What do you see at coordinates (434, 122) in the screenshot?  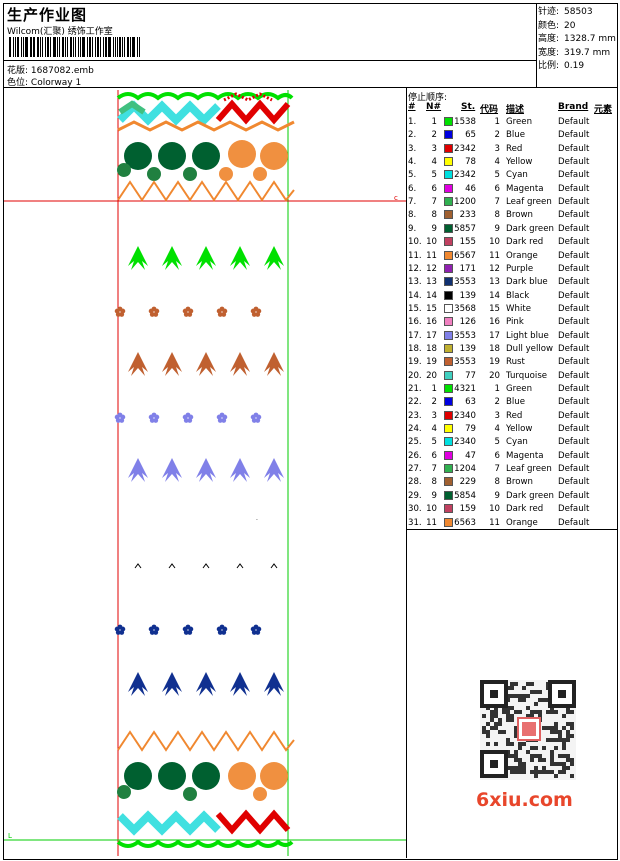 I see `needle-cell: 1` at bounding box center [434, 122].